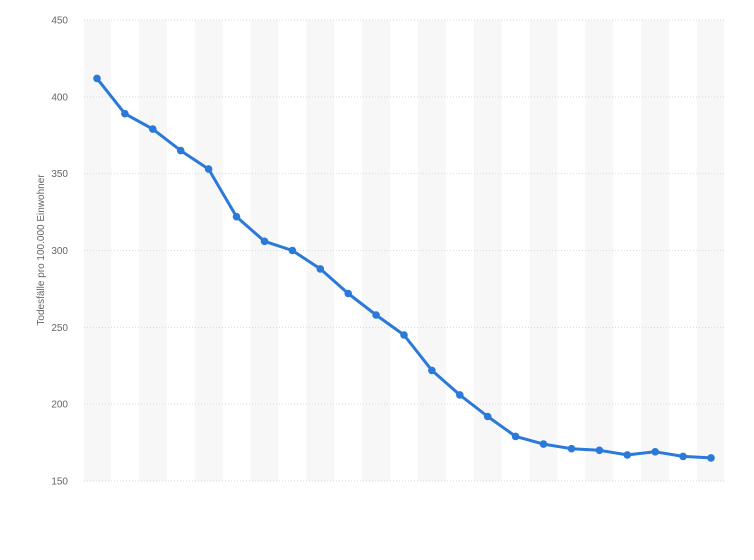 The width and height of the screenshot is (754, 560). I want to click on y-axis-title: Todesfälle pro 100.000 Einwohner, so click(41, 250).